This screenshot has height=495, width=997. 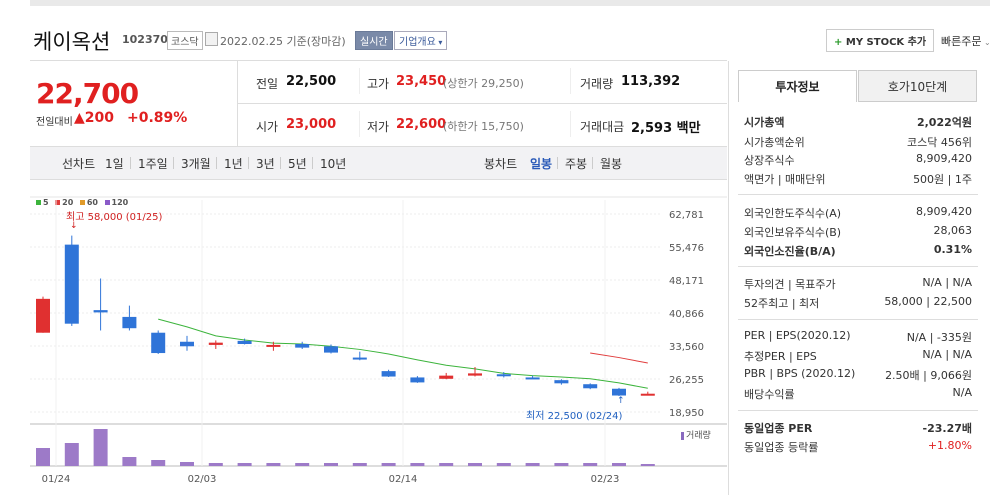 I want to click on y-tick-label: 18,950, so click(x=686, y=413).